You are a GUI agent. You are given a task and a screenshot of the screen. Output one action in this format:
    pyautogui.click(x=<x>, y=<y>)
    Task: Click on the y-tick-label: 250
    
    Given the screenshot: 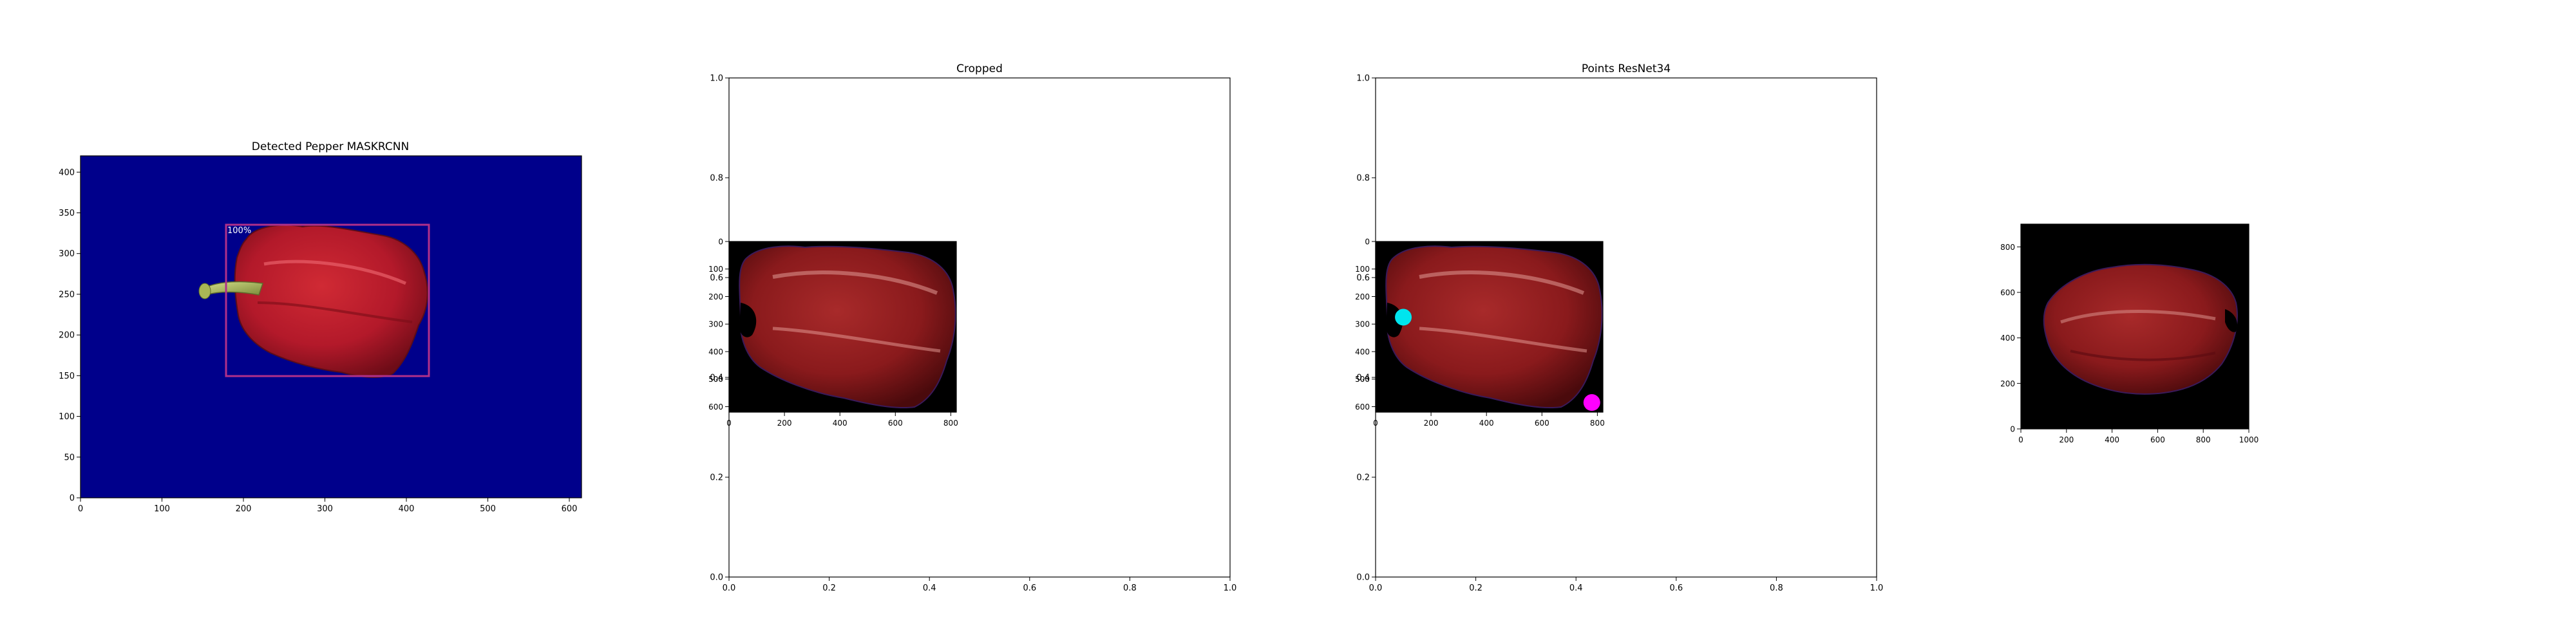 What is the action you would take?
    pyautogui.click(x=67, y=294)
    